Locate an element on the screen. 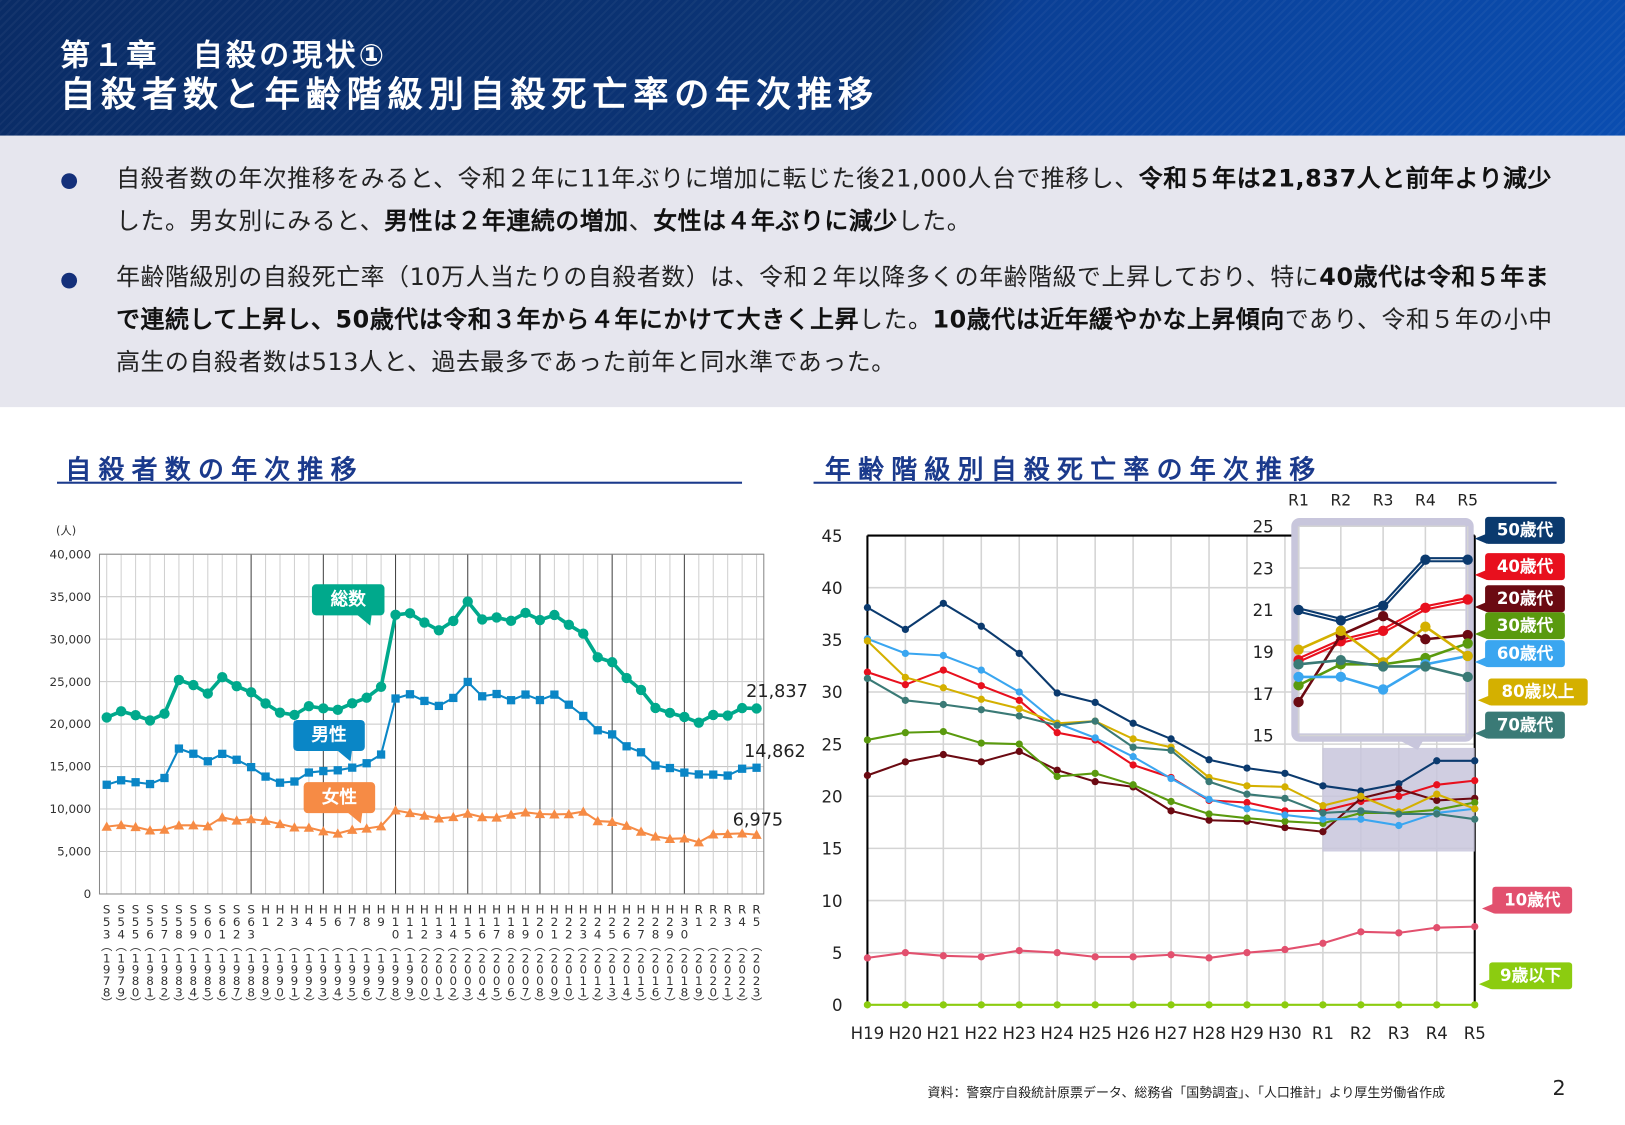 The height and width of the screenshot is (1125, 1625). x-tick-year-char: 5 is located at coordinates (641, 993).